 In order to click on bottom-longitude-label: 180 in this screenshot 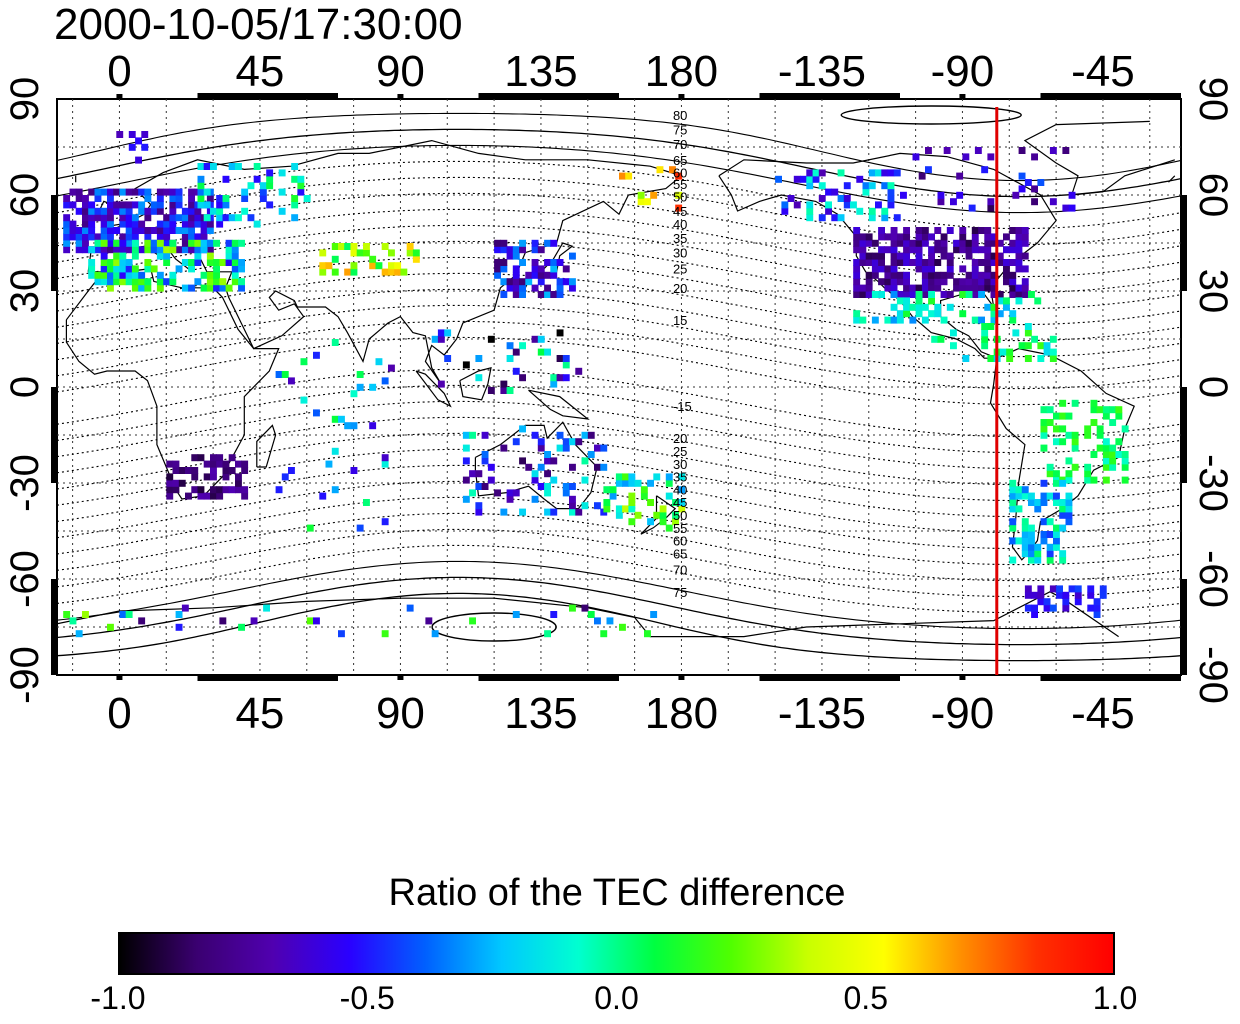, I will do `click(681, 713)`.